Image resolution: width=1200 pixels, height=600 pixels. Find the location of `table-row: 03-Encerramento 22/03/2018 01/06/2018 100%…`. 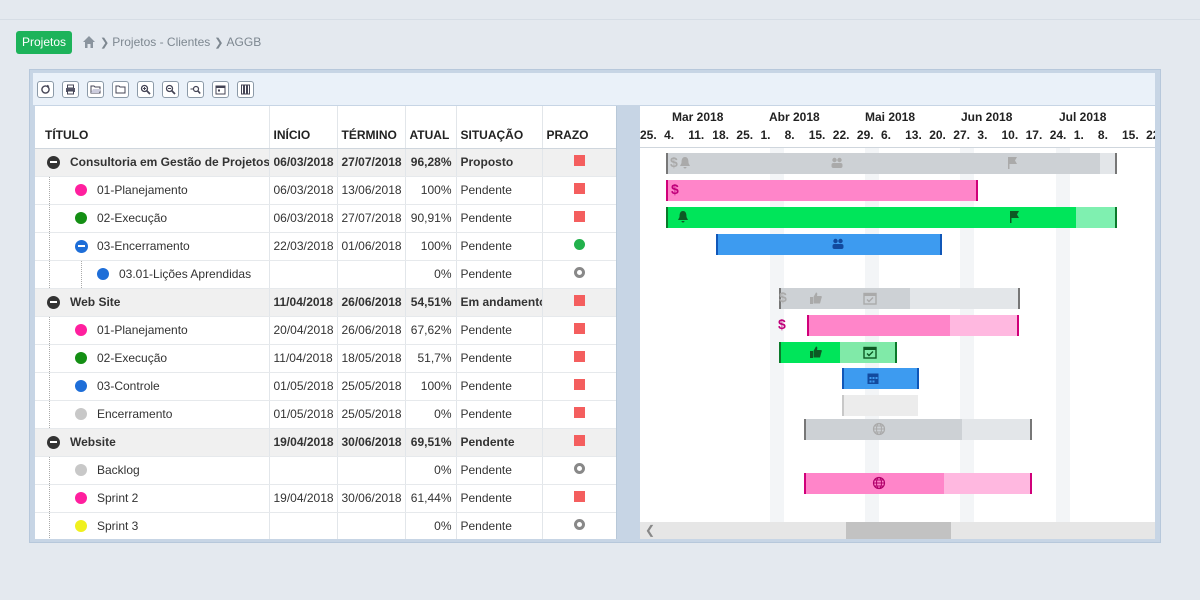

table-row: 03-Encerramento 22/03/2018 01/06/2018 100%… is located at coordinates (325, 246).